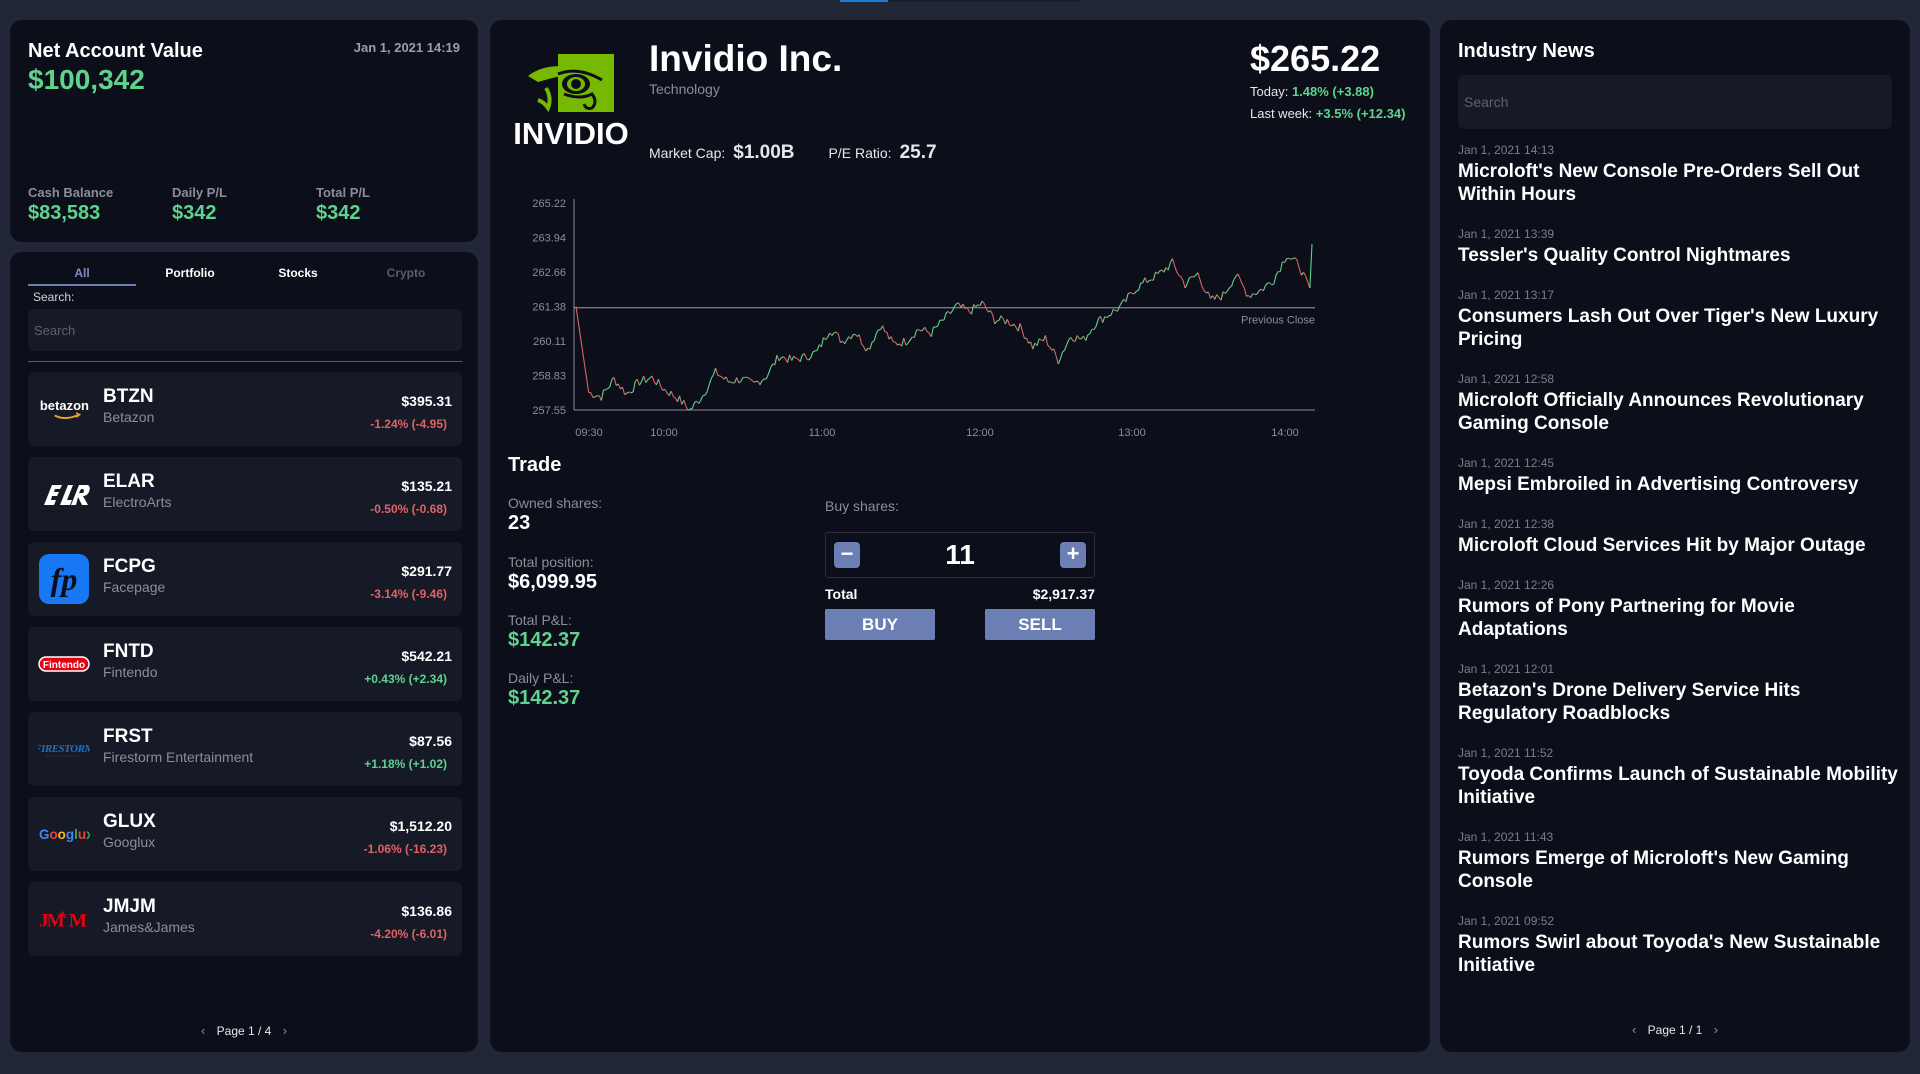  I want to click on decrement-button: −, so click(847, 555).